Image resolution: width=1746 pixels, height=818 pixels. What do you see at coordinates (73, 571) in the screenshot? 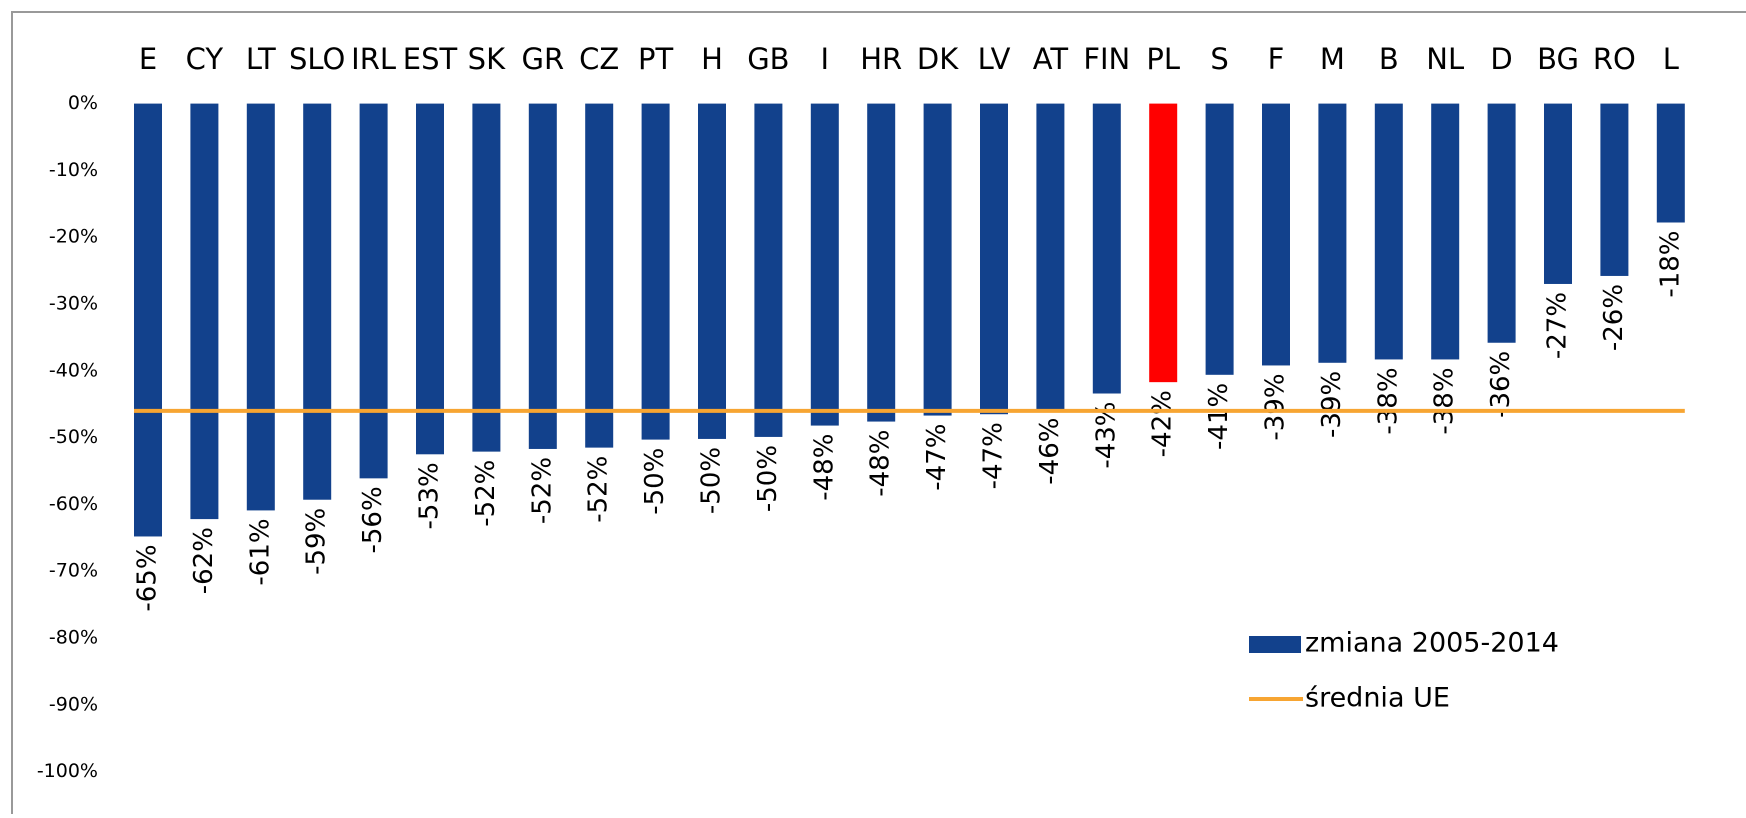
I see `y-tick-label: -70%` at bounding box center [73, 571].